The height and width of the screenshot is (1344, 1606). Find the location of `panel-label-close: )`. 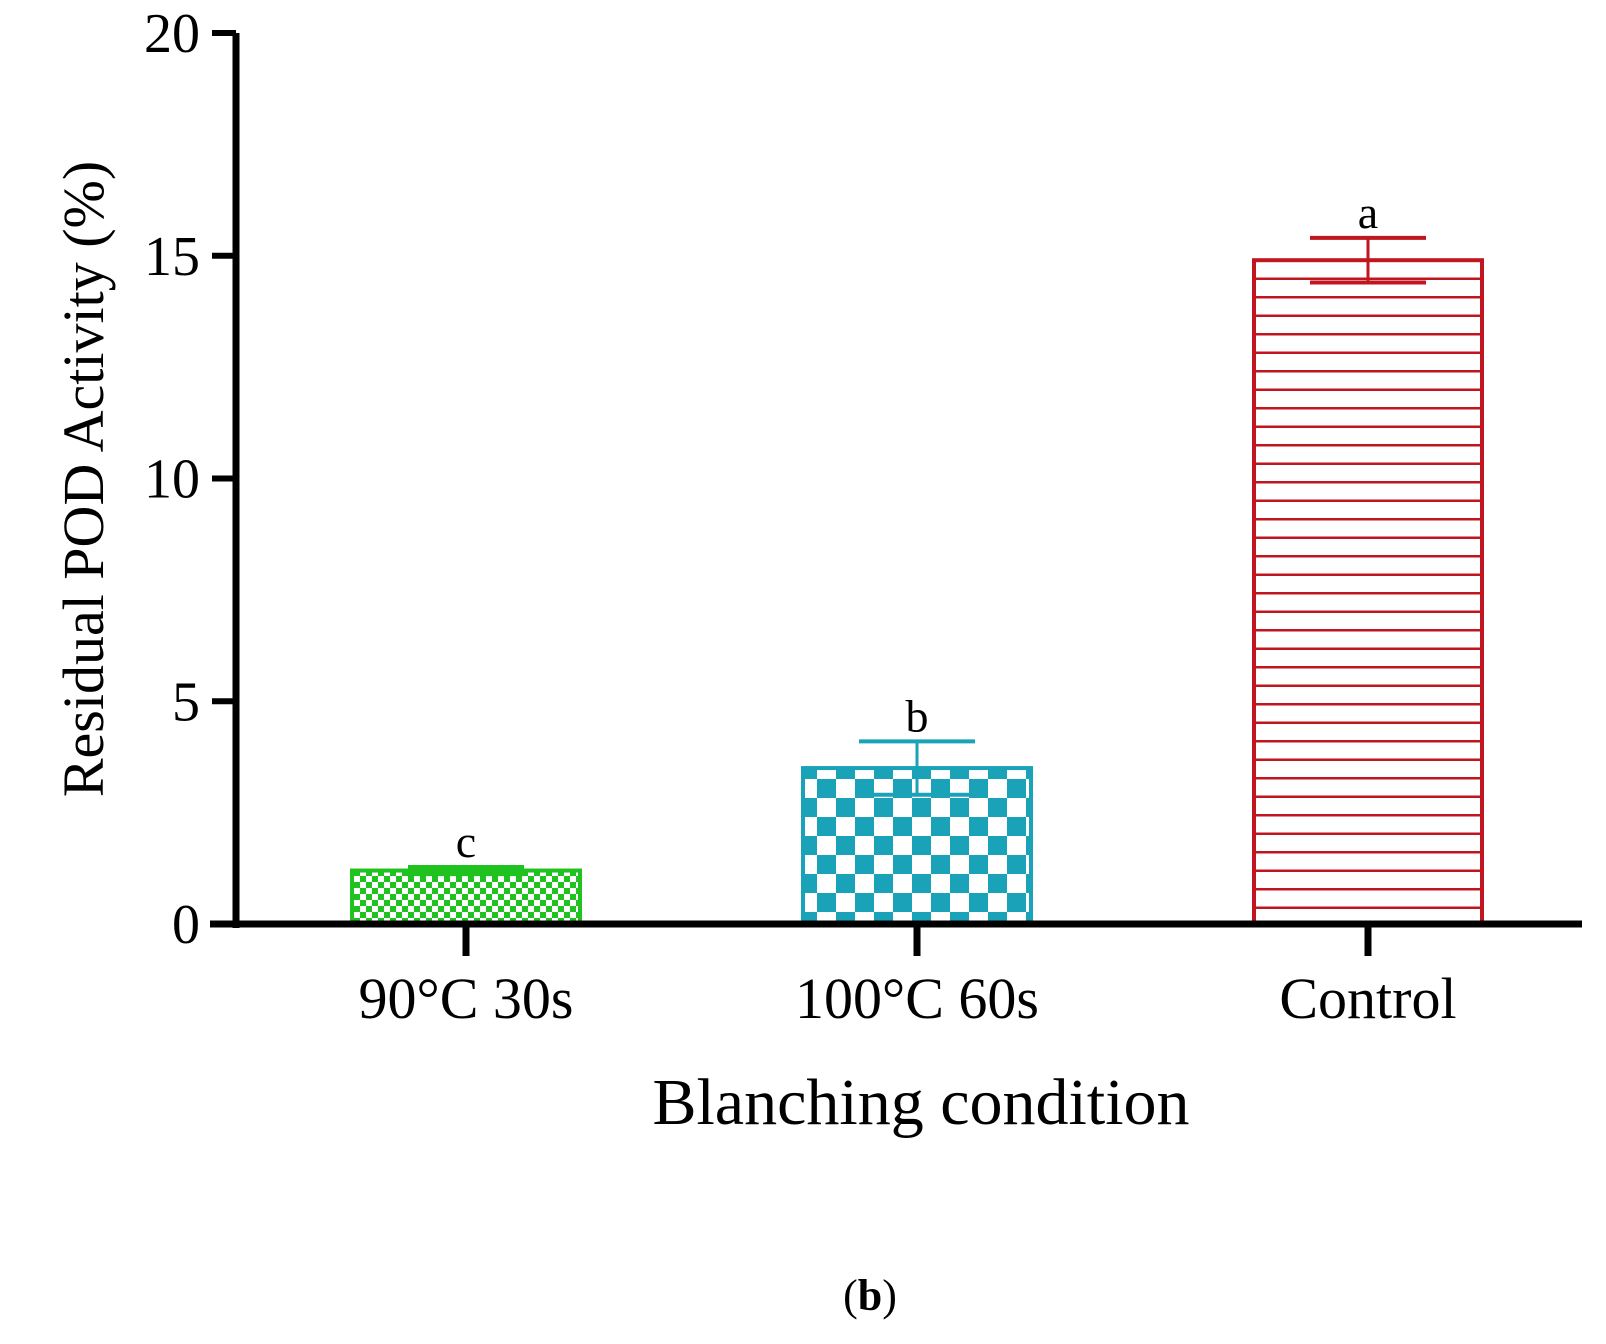

panel-label-close: ) is located at coordinates (889, 1295).